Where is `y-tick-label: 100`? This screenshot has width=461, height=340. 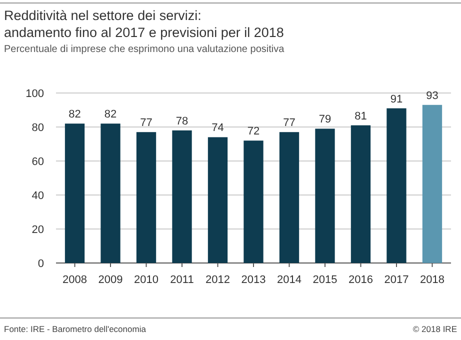 y-tick-label: 100 is located at coordinates (35, 94).